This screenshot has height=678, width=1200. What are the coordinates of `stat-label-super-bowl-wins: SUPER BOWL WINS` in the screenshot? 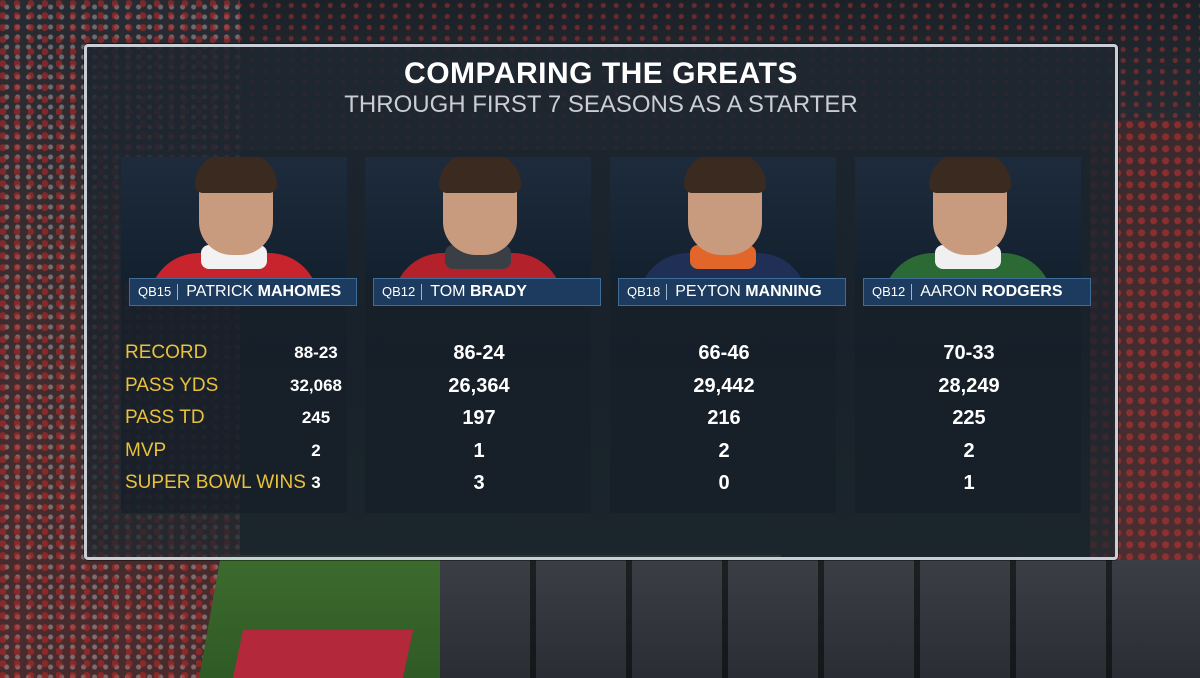 It's located at (215, 482).